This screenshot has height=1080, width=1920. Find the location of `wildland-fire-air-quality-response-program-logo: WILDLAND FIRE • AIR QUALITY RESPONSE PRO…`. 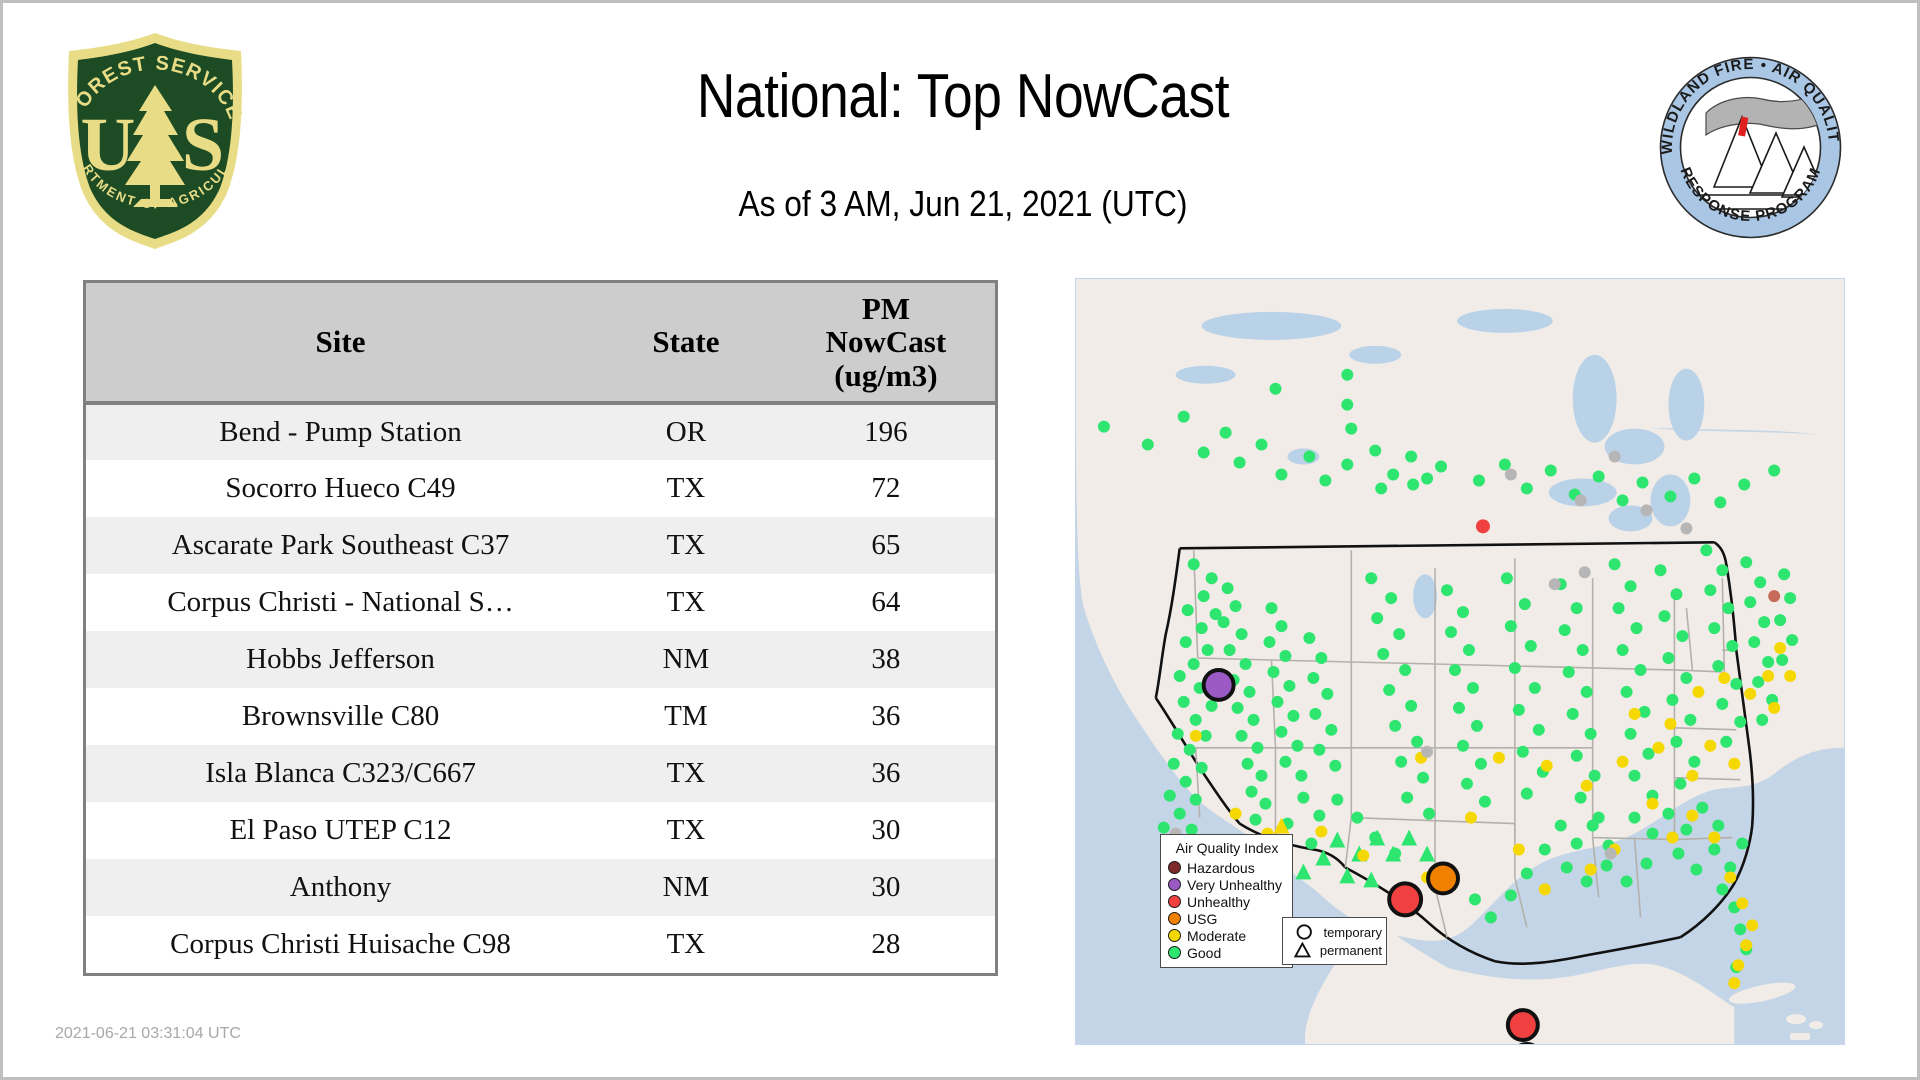

wildland-fire-air-quality-response-program-logo: WILDLAND FIRE • AIR QUALITY RESPONSE PRO… is located at coordinates (1747, 141).